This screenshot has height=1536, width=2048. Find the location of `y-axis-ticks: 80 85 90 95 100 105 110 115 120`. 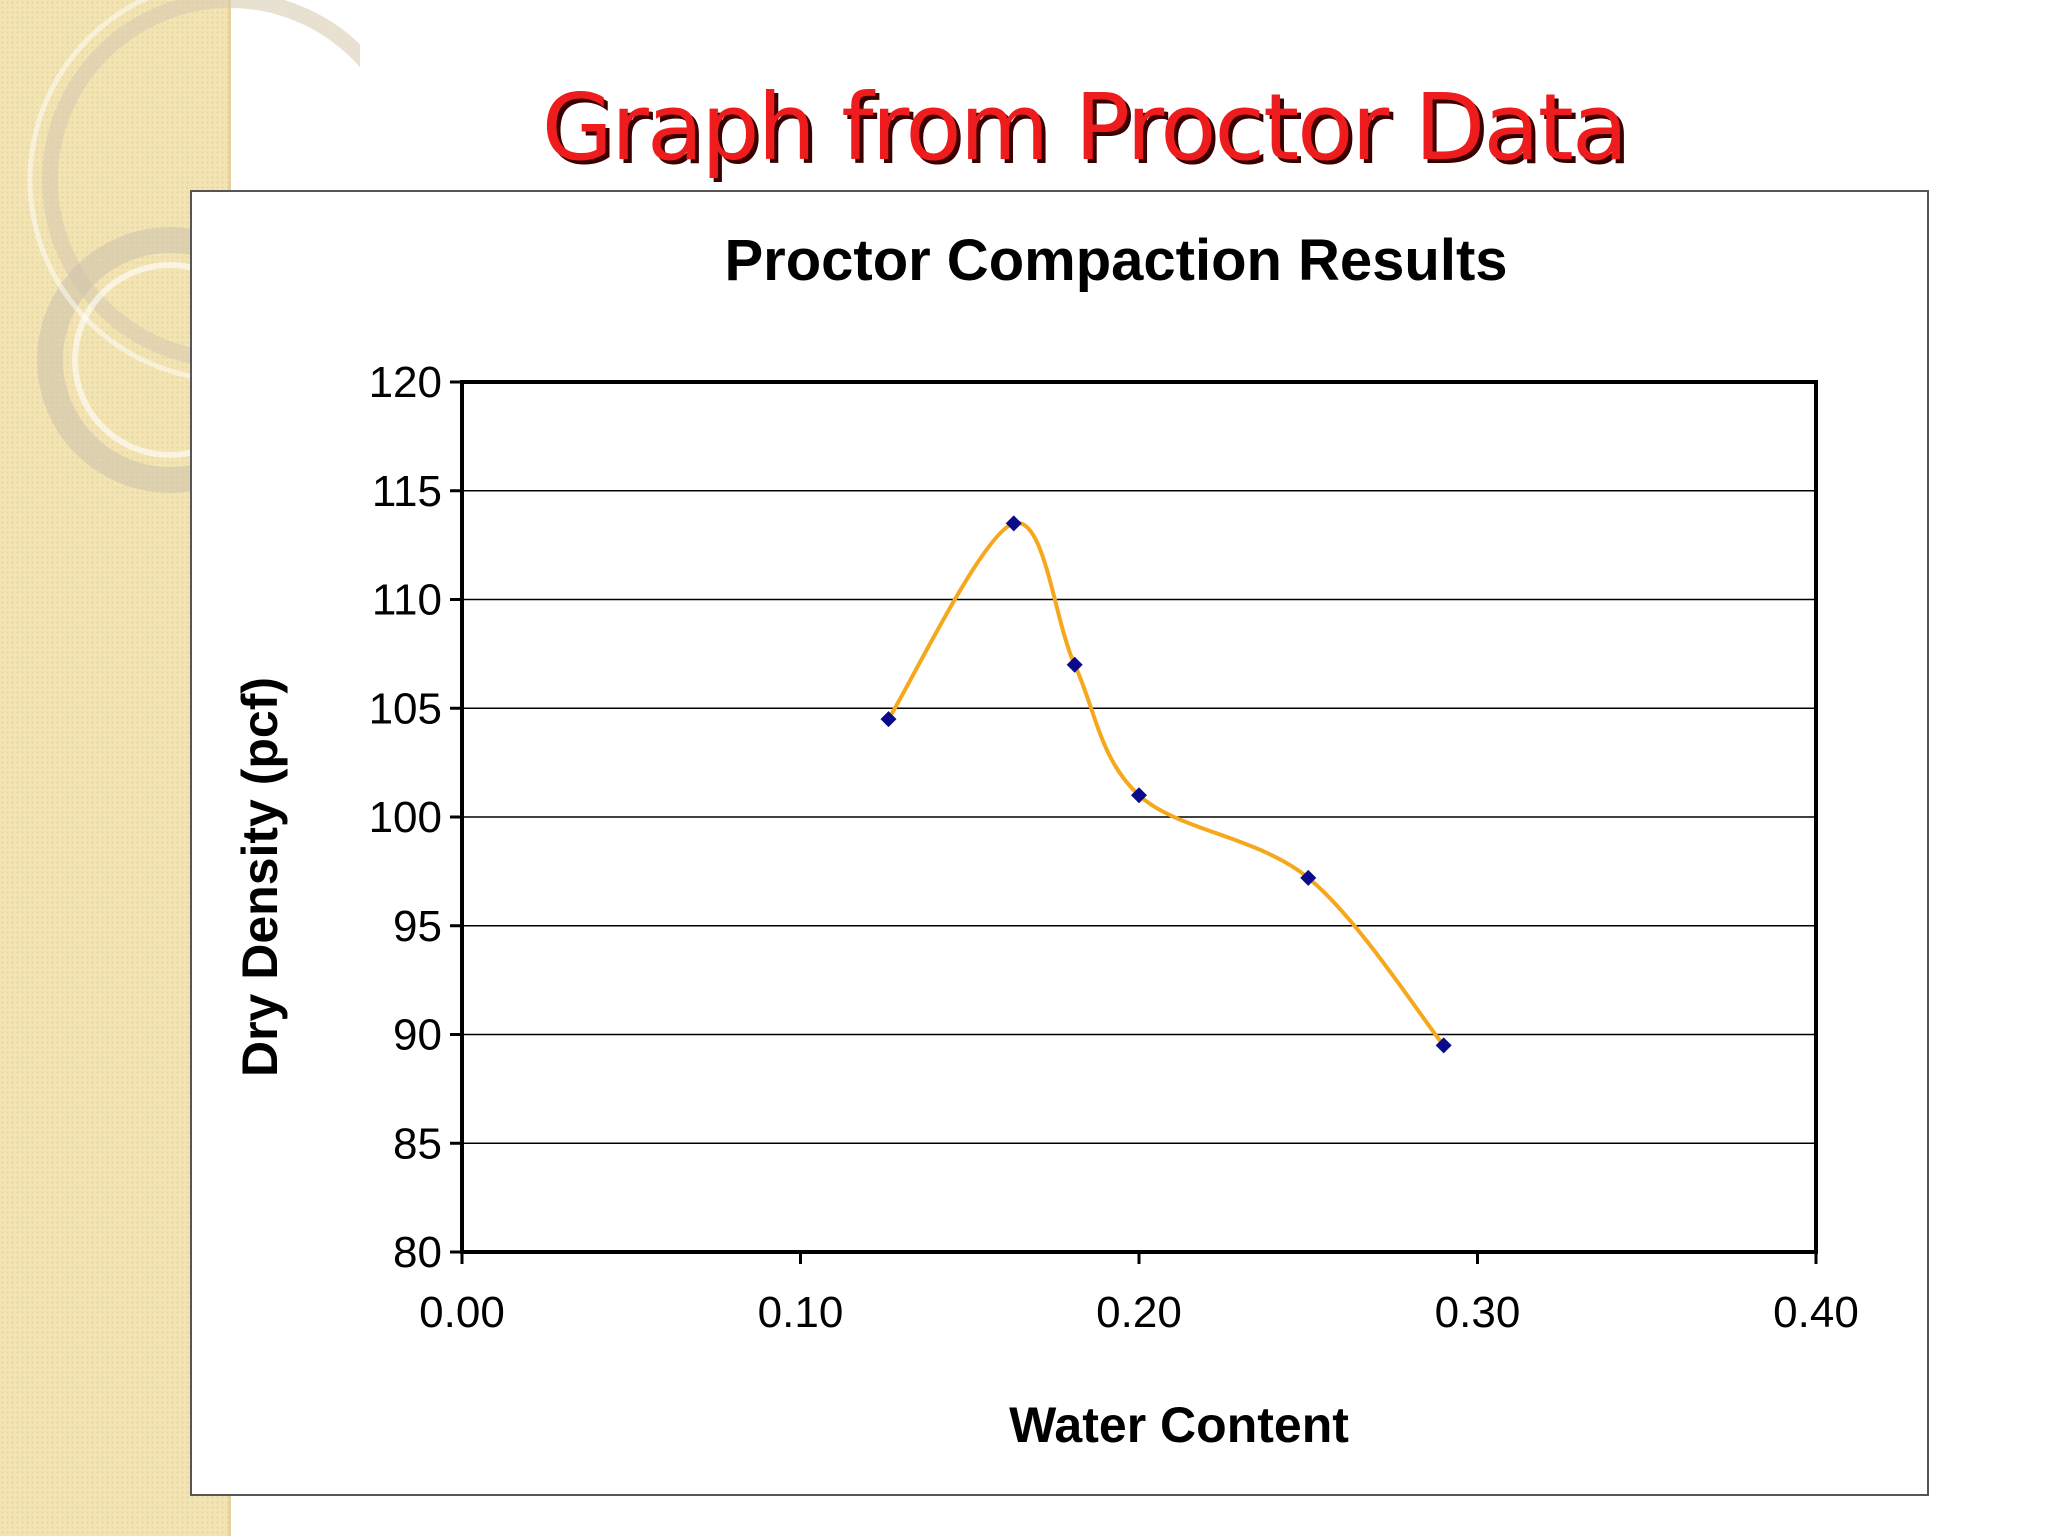

y-axis-ticks: 80 85 90 95 100 105 110 115 120 is located at coordinates (415, 817).